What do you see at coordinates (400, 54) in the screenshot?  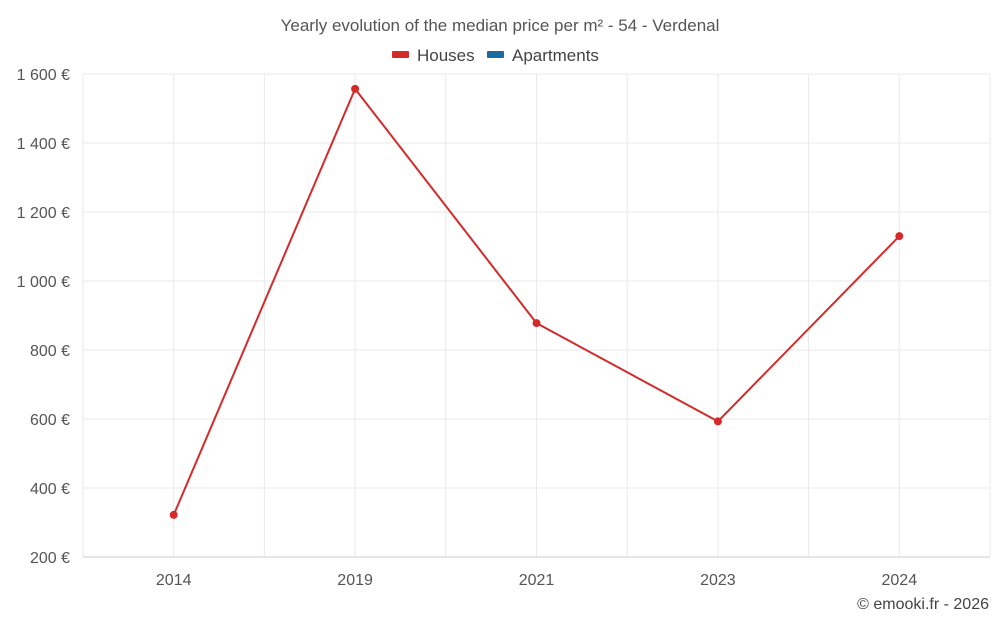 I see `legend-swatch-houses` at bounding box center [400, 54].